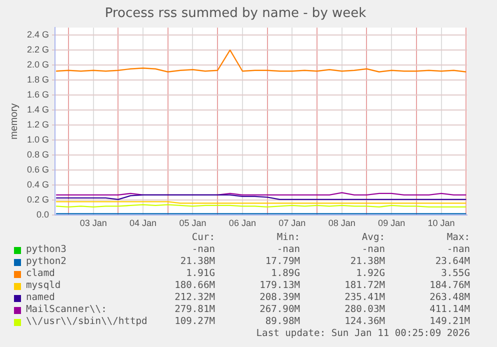 Image resolution: width=497 pixels, height=347 pixels. Describe the element at coordinates (458, 238) in the screenshot. I see `text: Max:` at that location.